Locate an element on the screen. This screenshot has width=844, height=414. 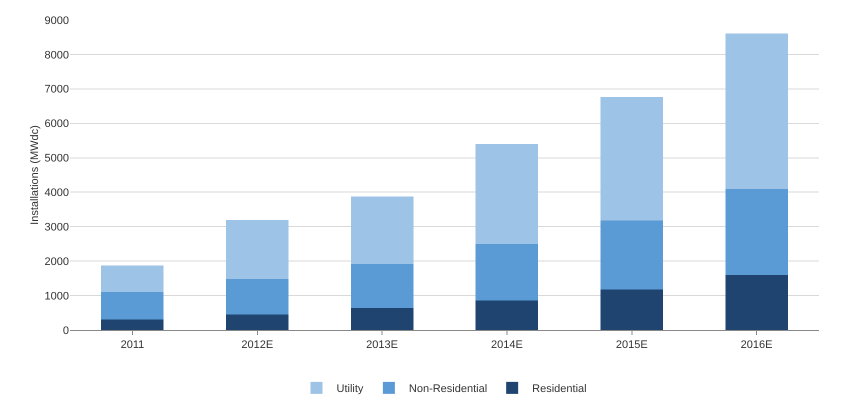
legend-label: Utility is located at coordinates (350, 389).